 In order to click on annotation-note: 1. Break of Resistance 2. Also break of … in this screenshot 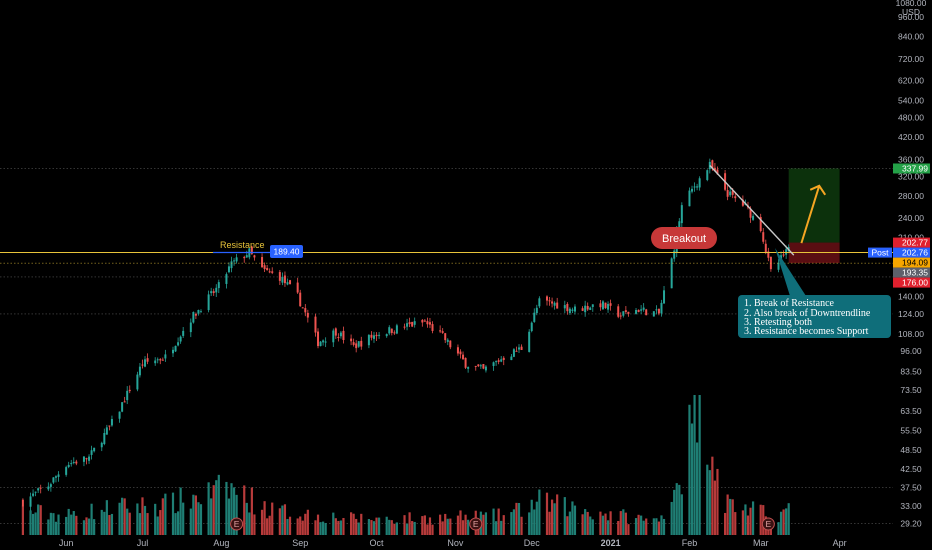, I will do `click(814, 293)`.